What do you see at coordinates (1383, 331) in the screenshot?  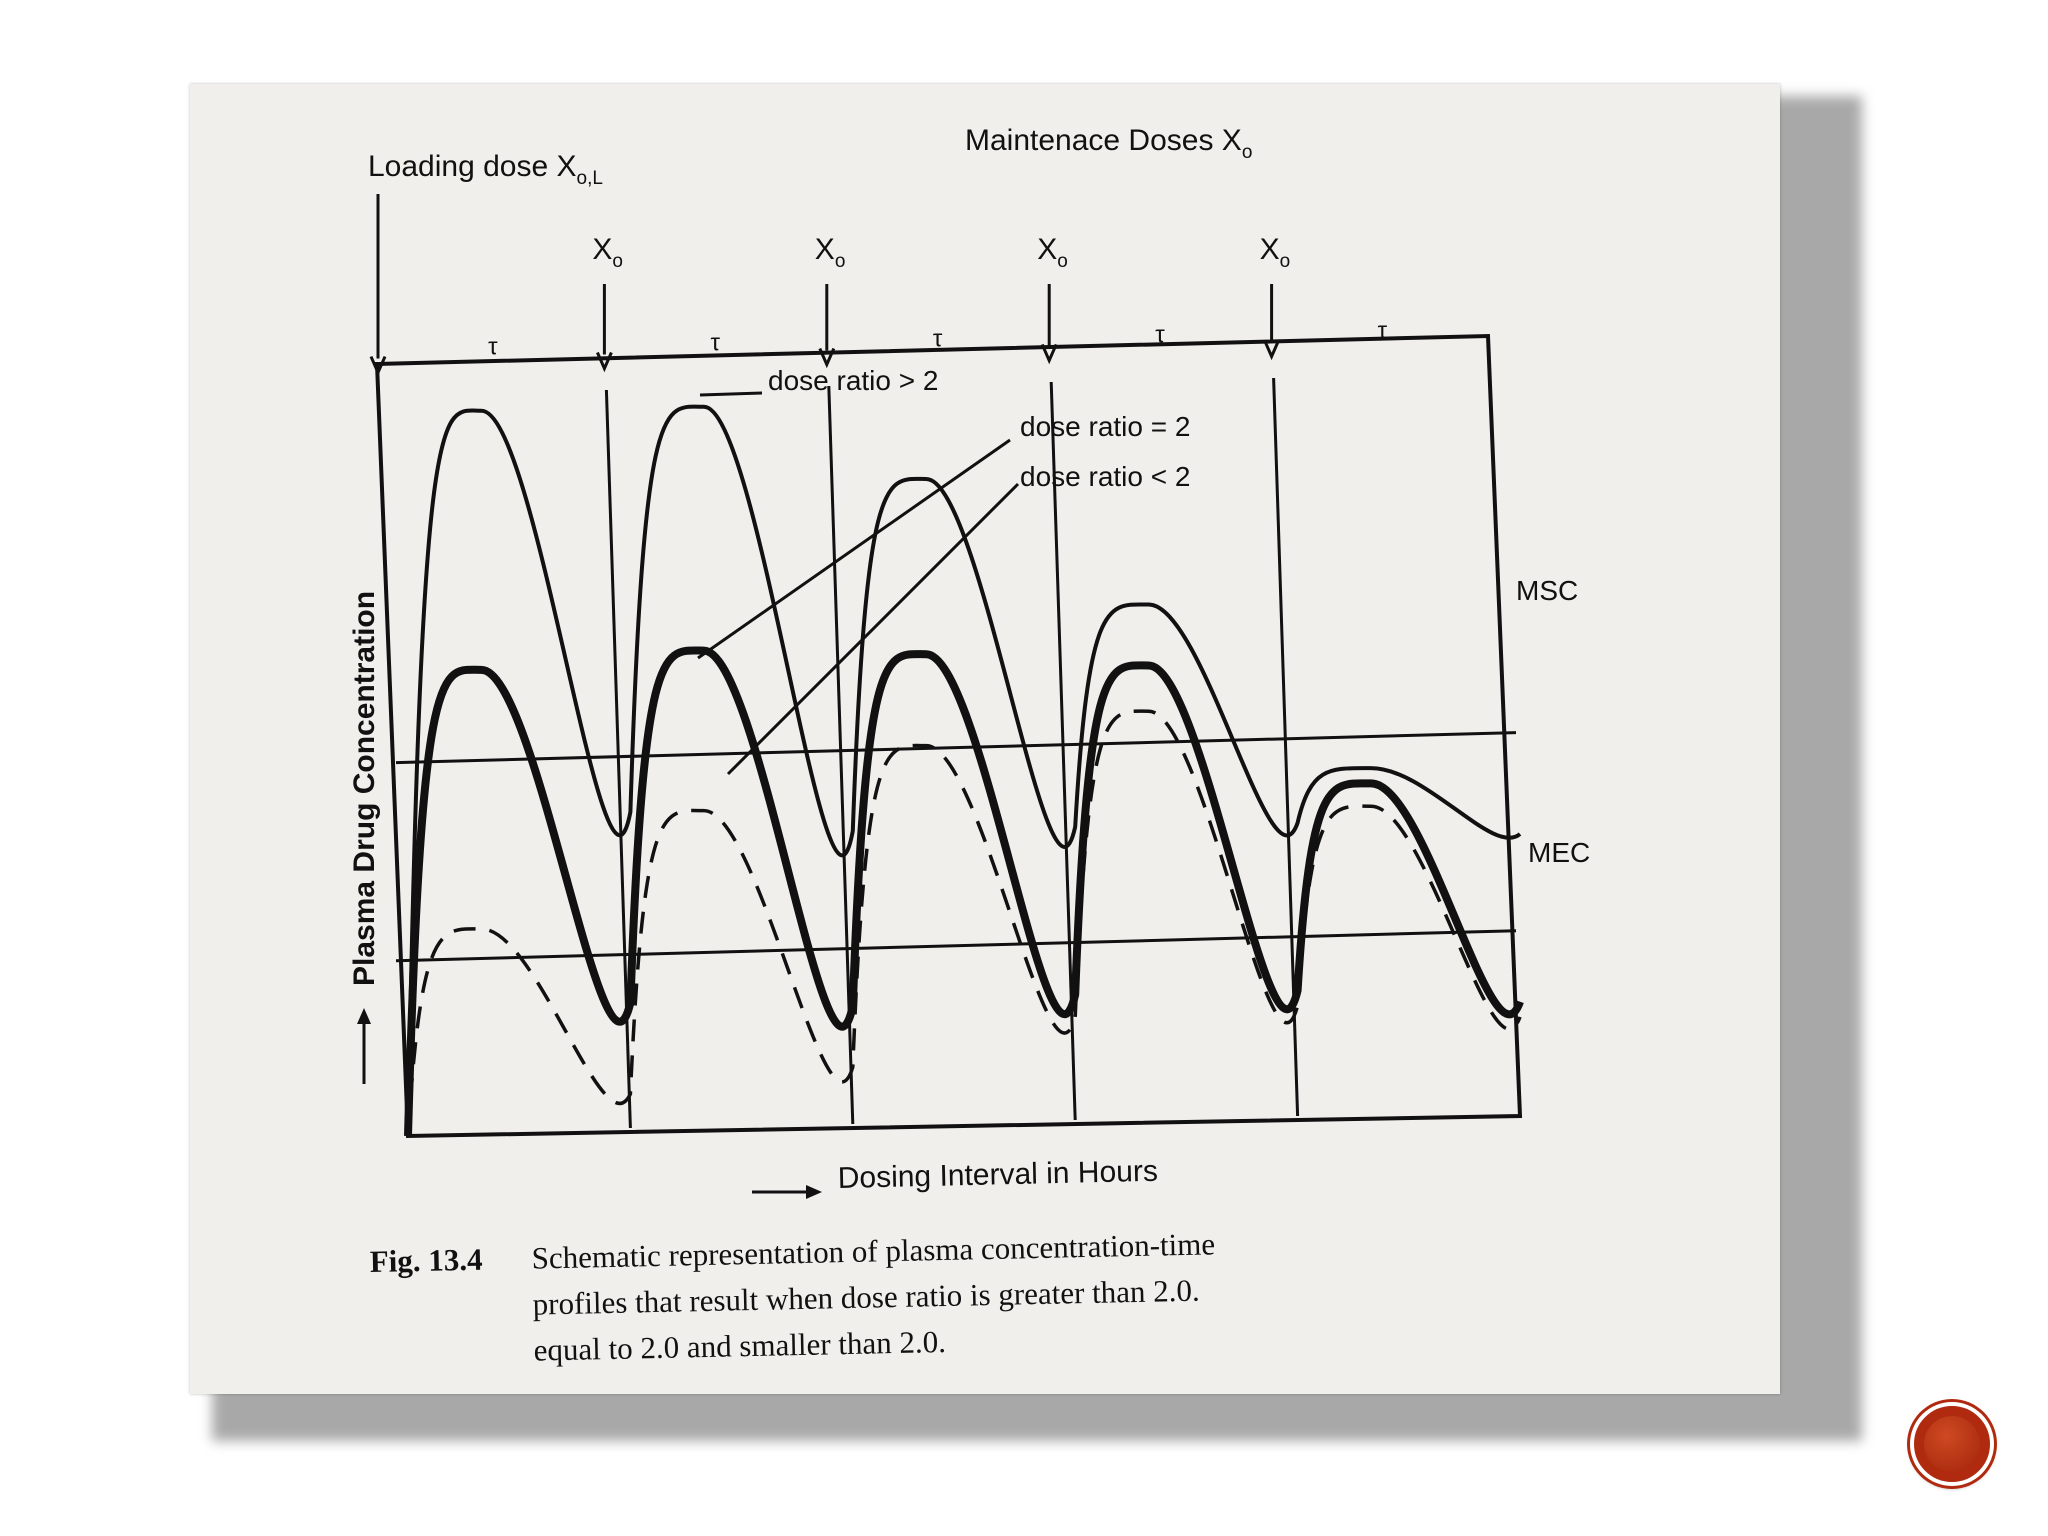 I see `tau-label-4: τ` at bounding box center [1383, 331].